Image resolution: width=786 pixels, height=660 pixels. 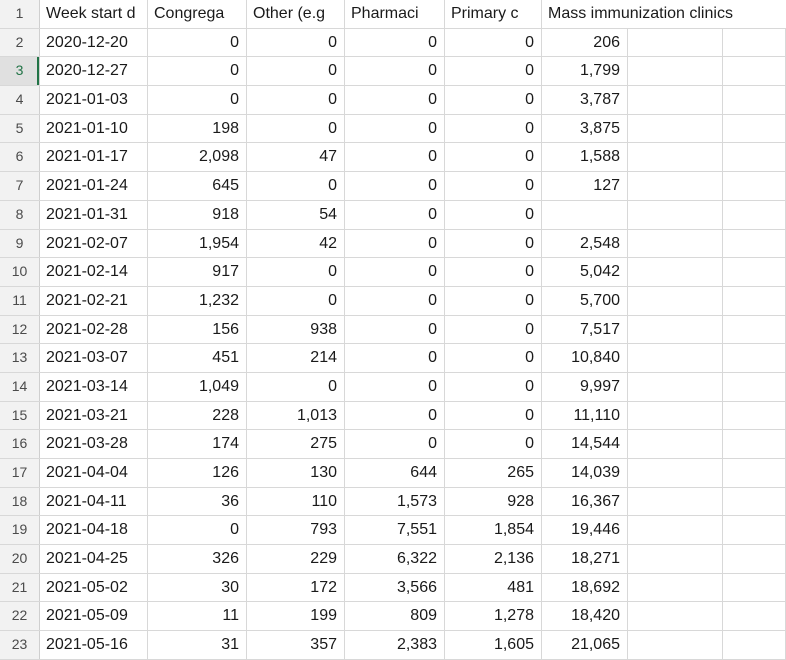 What do you see at coordinates (585, 243) in the screenshot?
I see `value-cell: 2,548` at bounding box center [585, 243].